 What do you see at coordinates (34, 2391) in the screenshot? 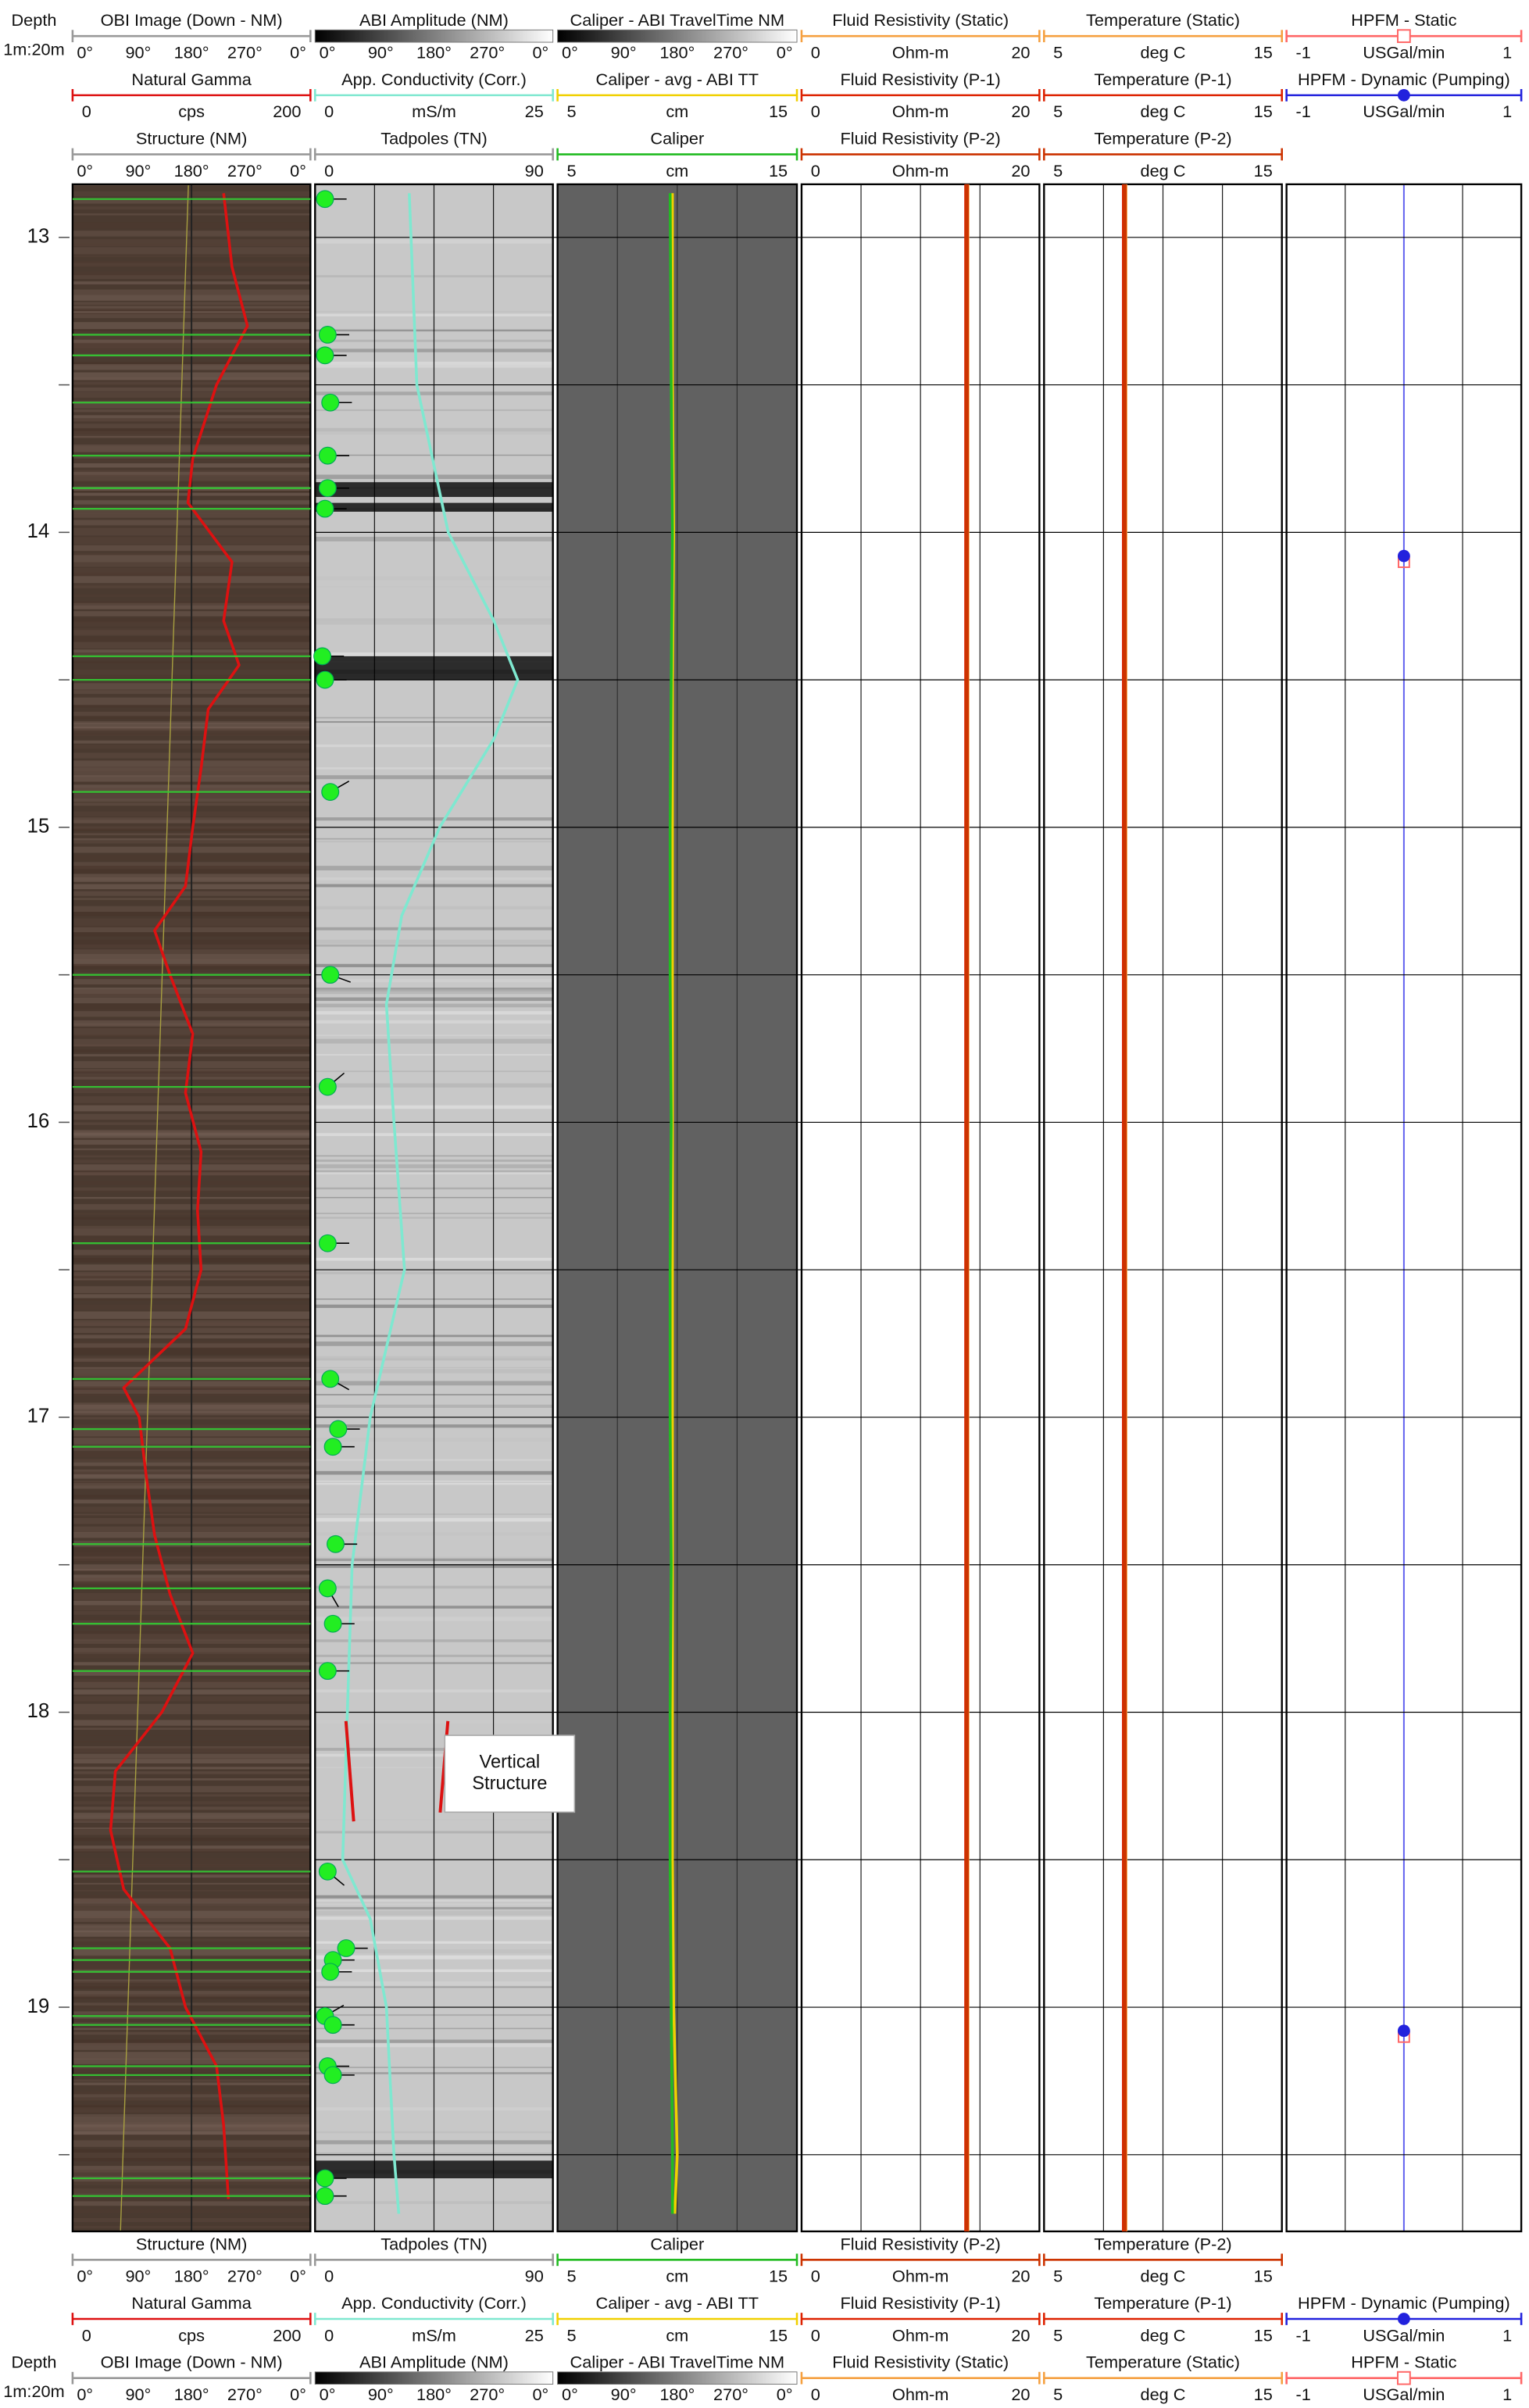
I see `depth-scale: 1m:20m` at bounding box center [34, 2391].